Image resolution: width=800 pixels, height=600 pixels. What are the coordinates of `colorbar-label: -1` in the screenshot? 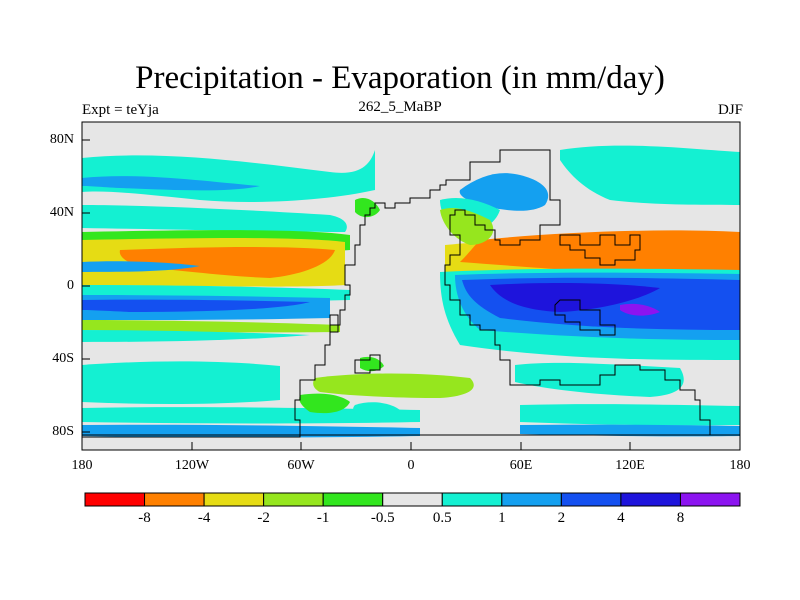 It's located at (323, 518).